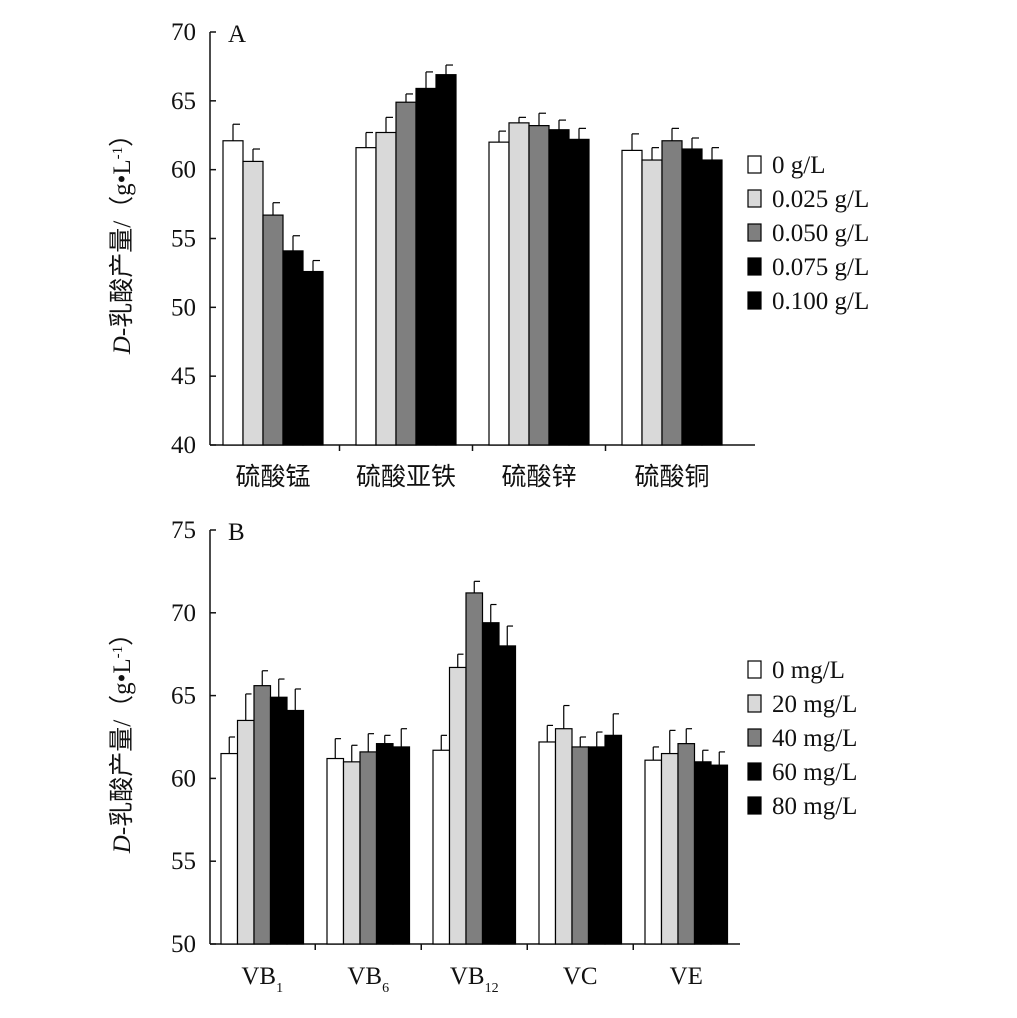 The width and height of the screenshot is (1017, 1018). What do you see at coordinates (814, 738) in the screenshot?
I see `legend-label: 40 mg/L` at bounding box center [814, 738].